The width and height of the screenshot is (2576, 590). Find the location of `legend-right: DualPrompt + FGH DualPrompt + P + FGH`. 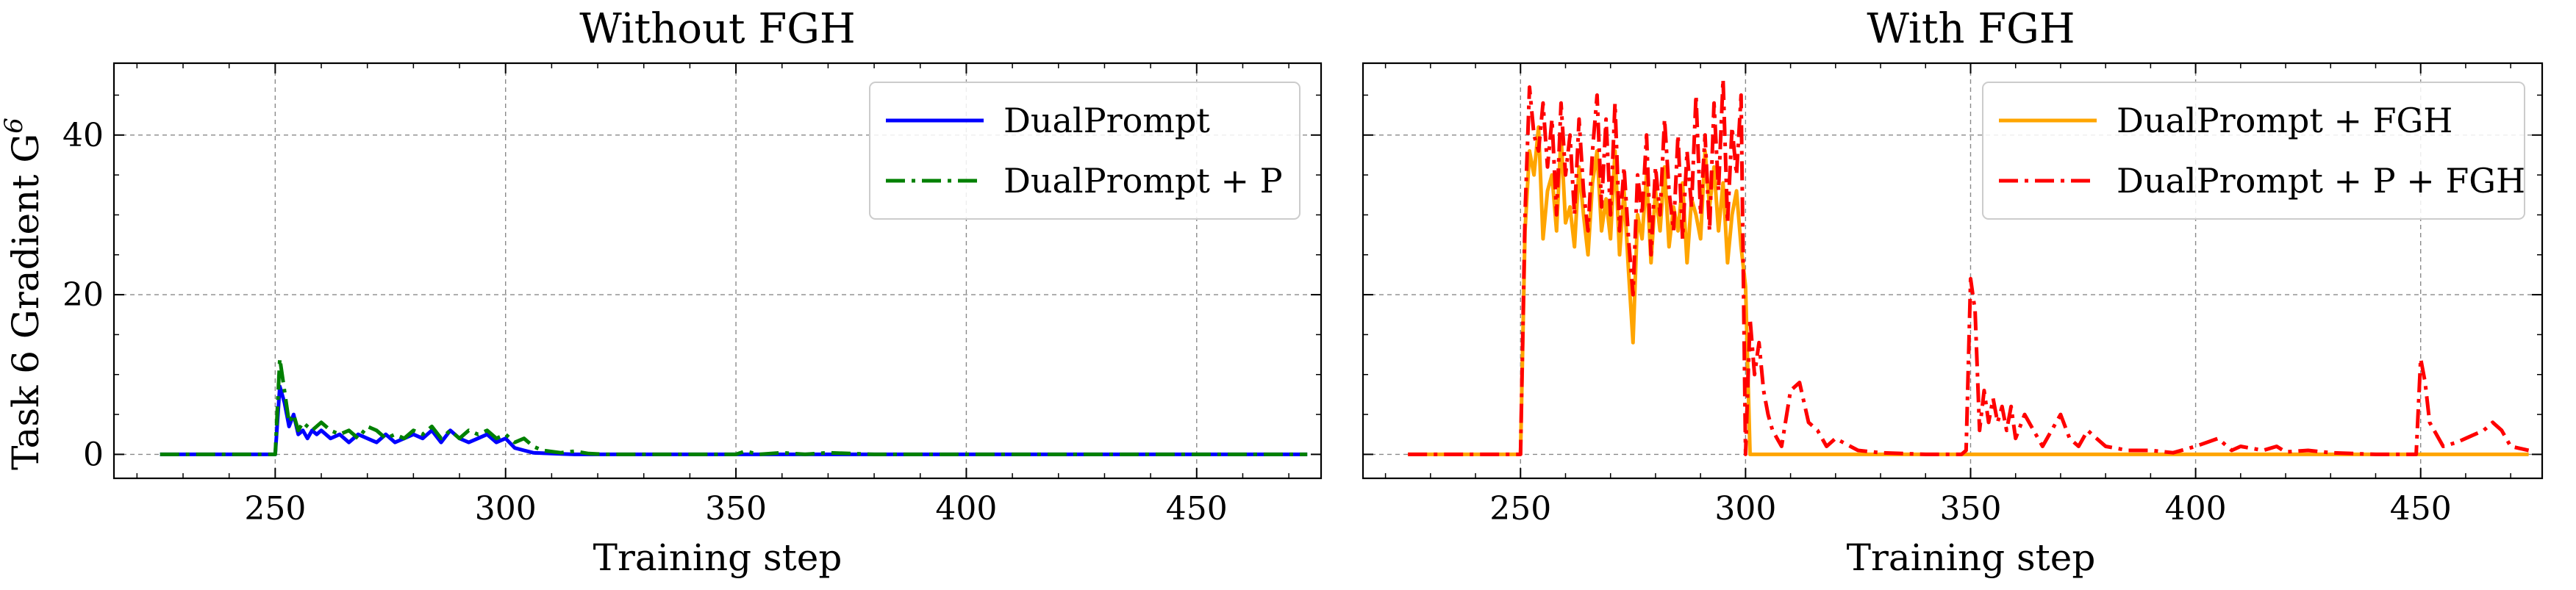

legend-right: DualPrompt + FGH DualPrompt + P + FGH is located at coordinates (2253, 151).